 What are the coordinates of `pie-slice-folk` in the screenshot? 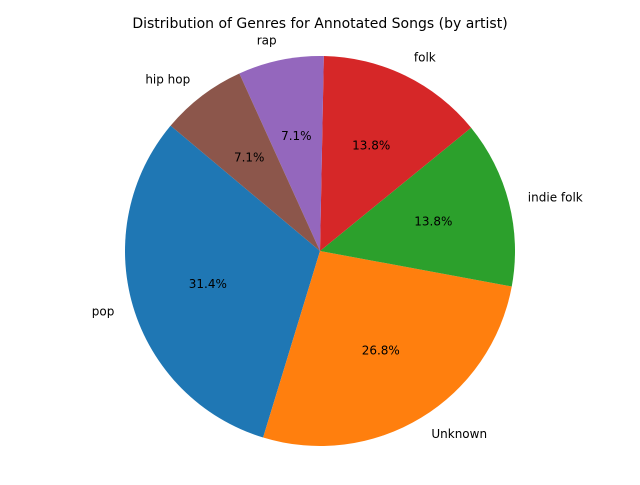 It's located at (396, 153).